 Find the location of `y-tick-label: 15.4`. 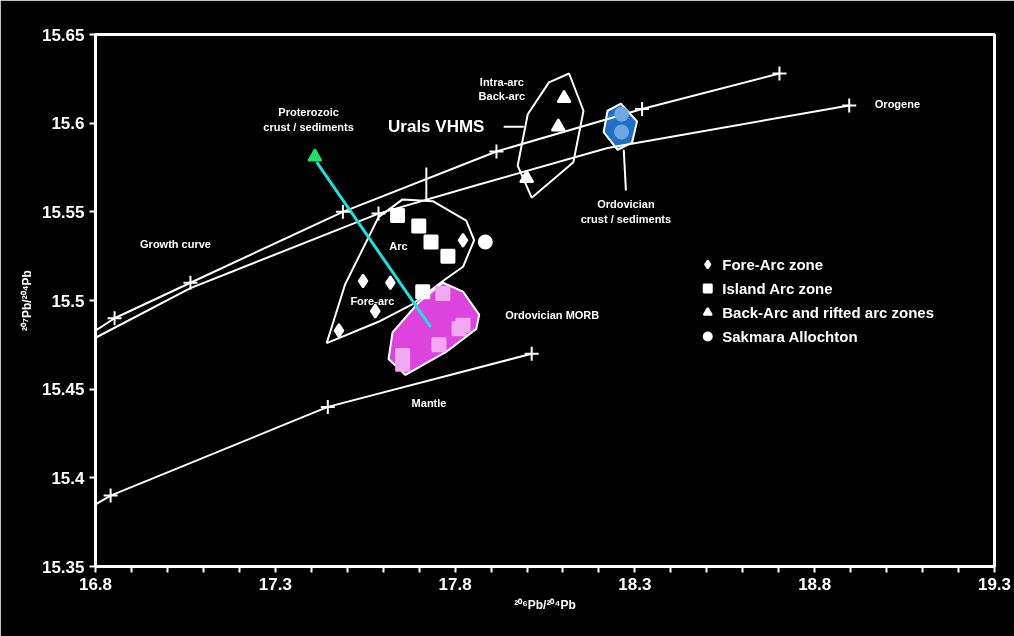

y-tick-label: 15.4 is located at coordinates (68, 478).